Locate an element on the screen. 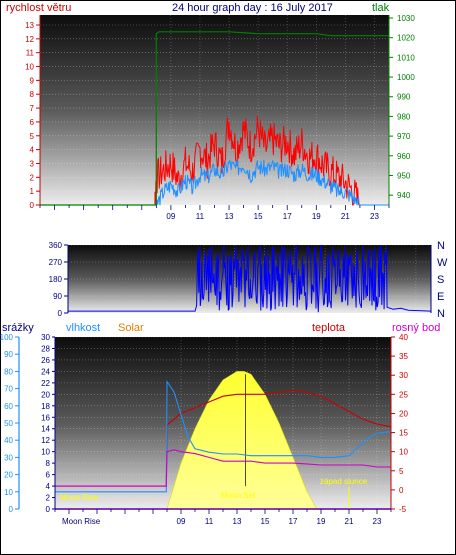  solar-tick-label: 18 is located at coordinates (45, 406).